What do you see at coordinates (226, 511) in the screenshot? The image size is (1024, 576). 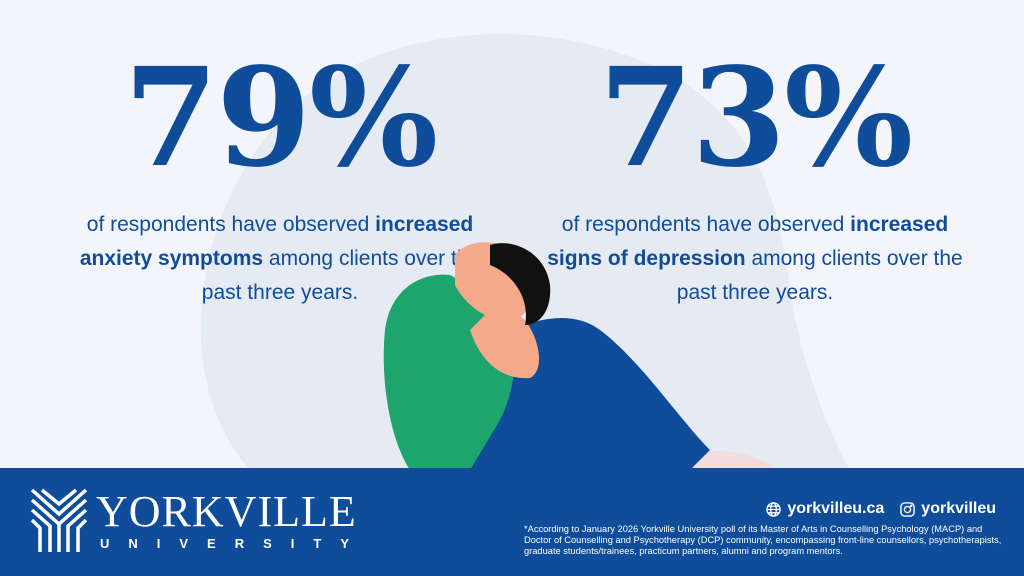 I see `brand-name: YORKVILLE` at bounding box center [226, 511].